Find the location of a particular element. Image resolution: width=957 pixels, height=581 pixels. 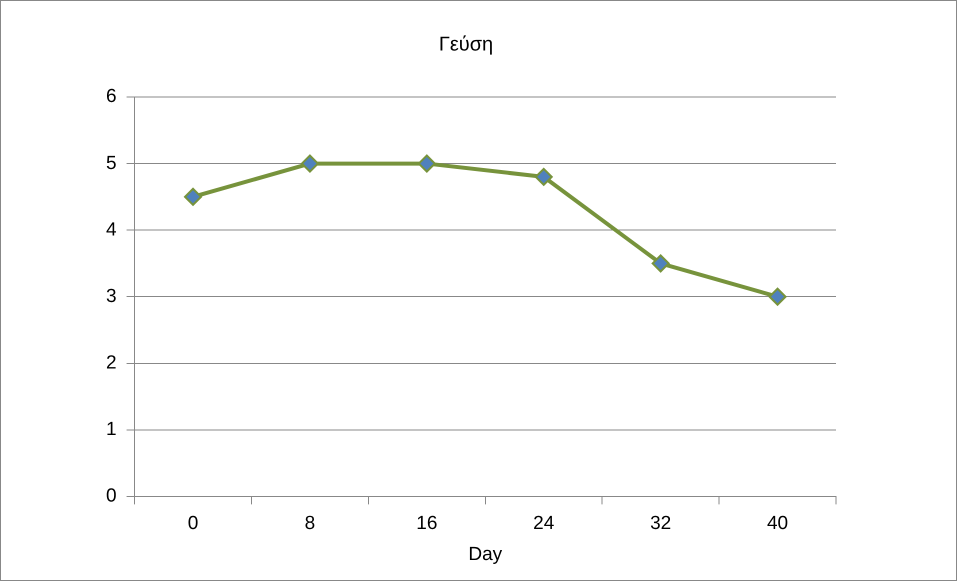

y-tick-label: 5 is located at coordinates (111, 163).